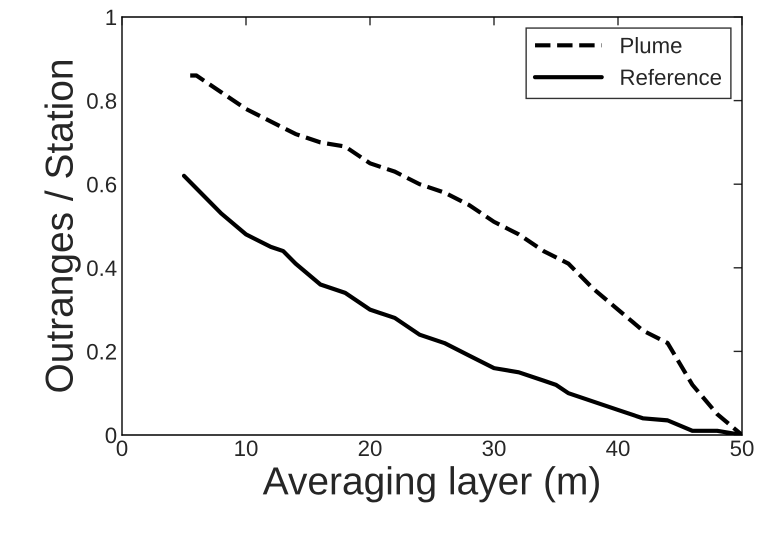 This screenshot has height=534, width=769. What do you see at coordinates (101, 268) in the screenshot?
I see `y-tick-label: 0.4` at bounding box center [101, 268].